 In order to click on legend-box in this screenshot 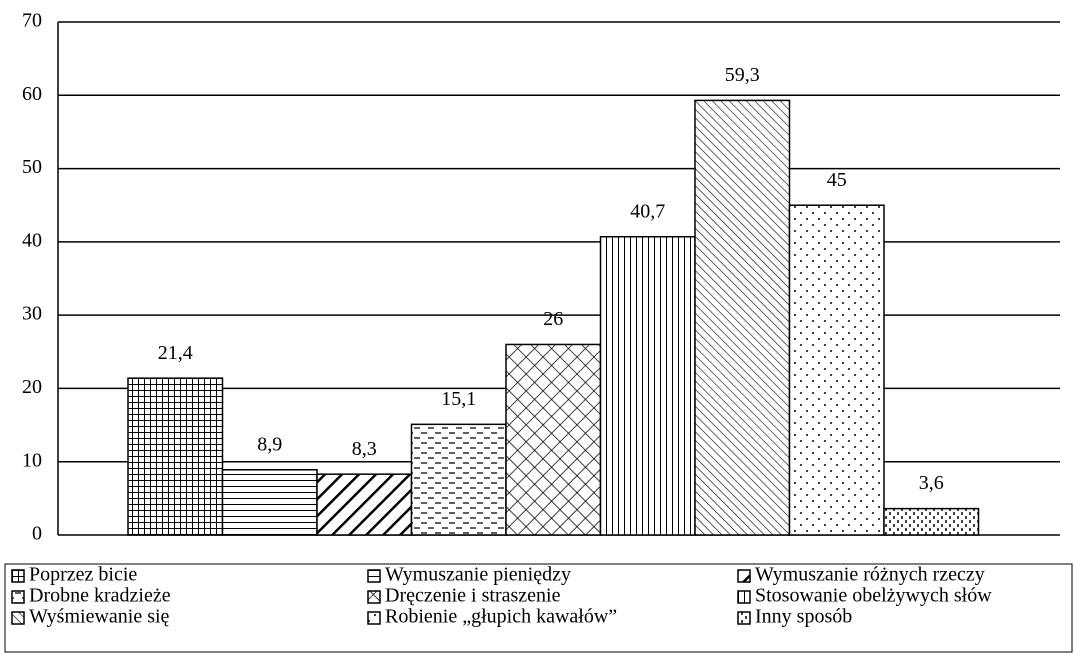, I will do `click(538, 608)`.